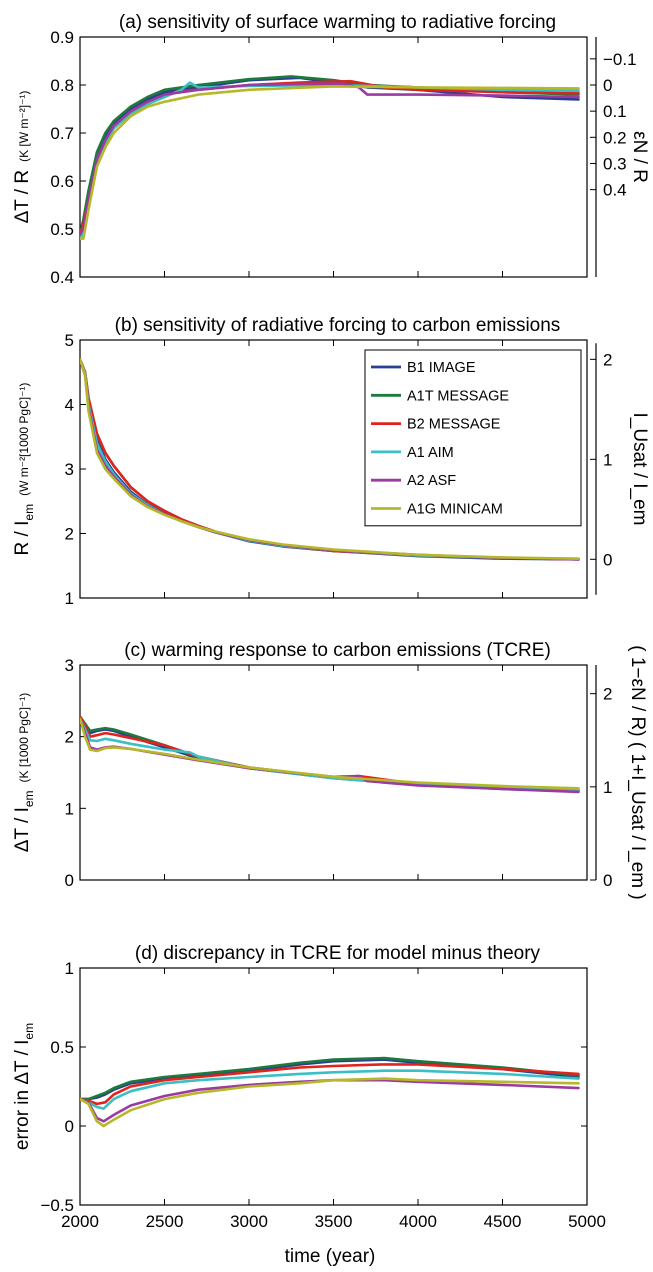  I want to click on right-tick-label: 0.2, so click(615, 137).